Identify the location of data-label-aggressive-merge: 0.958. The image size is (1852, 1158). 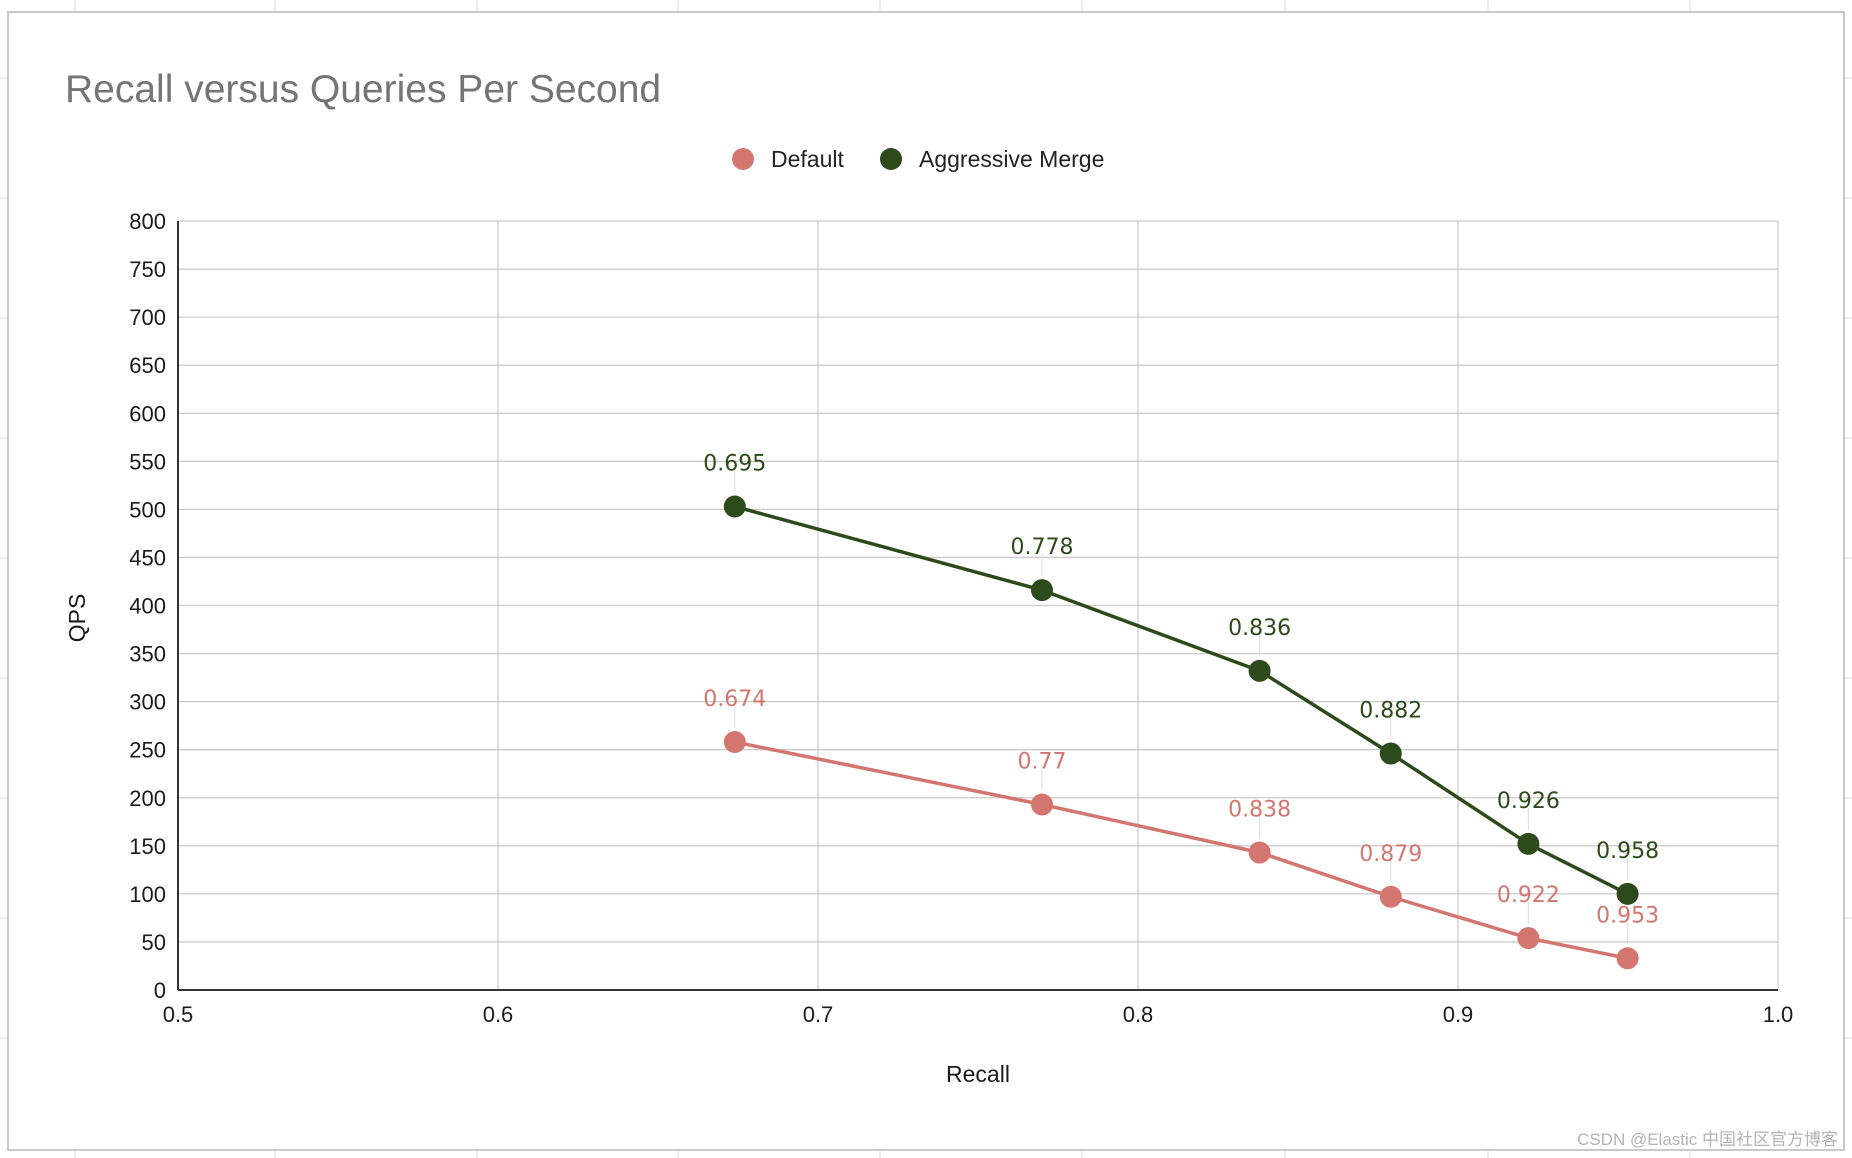
(1627, 851).